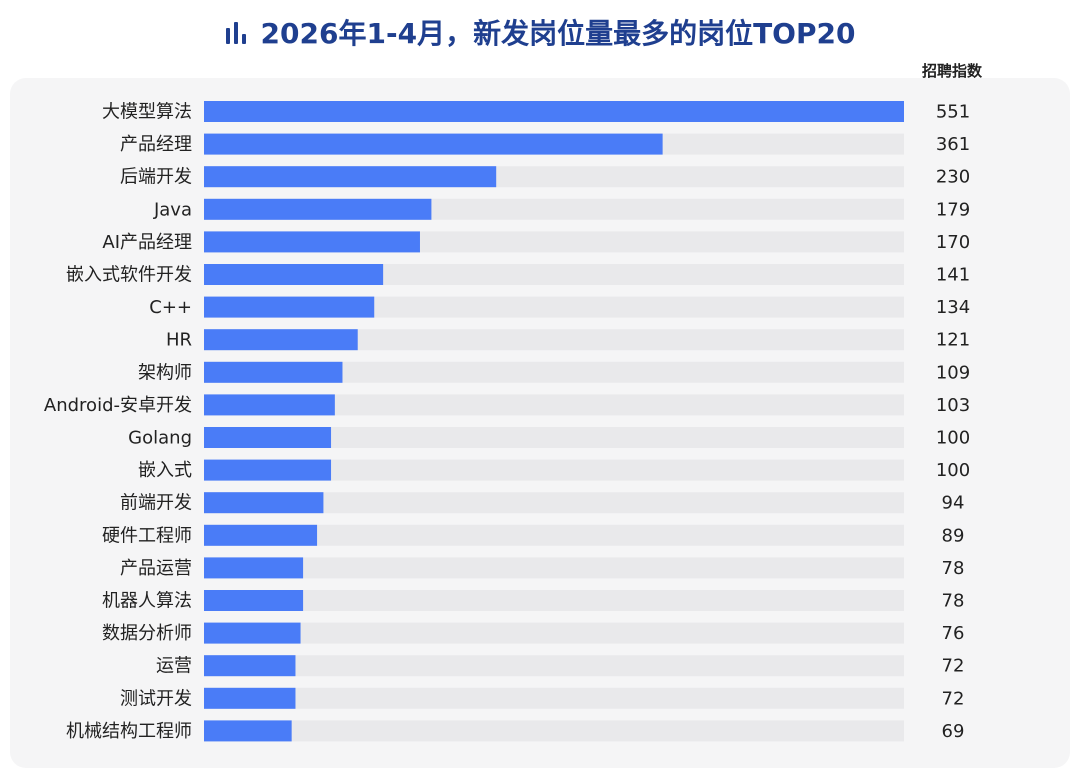 The image size is (1080, 779). What do you see at coordinates (953, 372) in the screenshot?
I see `value-label: 109` at bounding box center [953, 372].